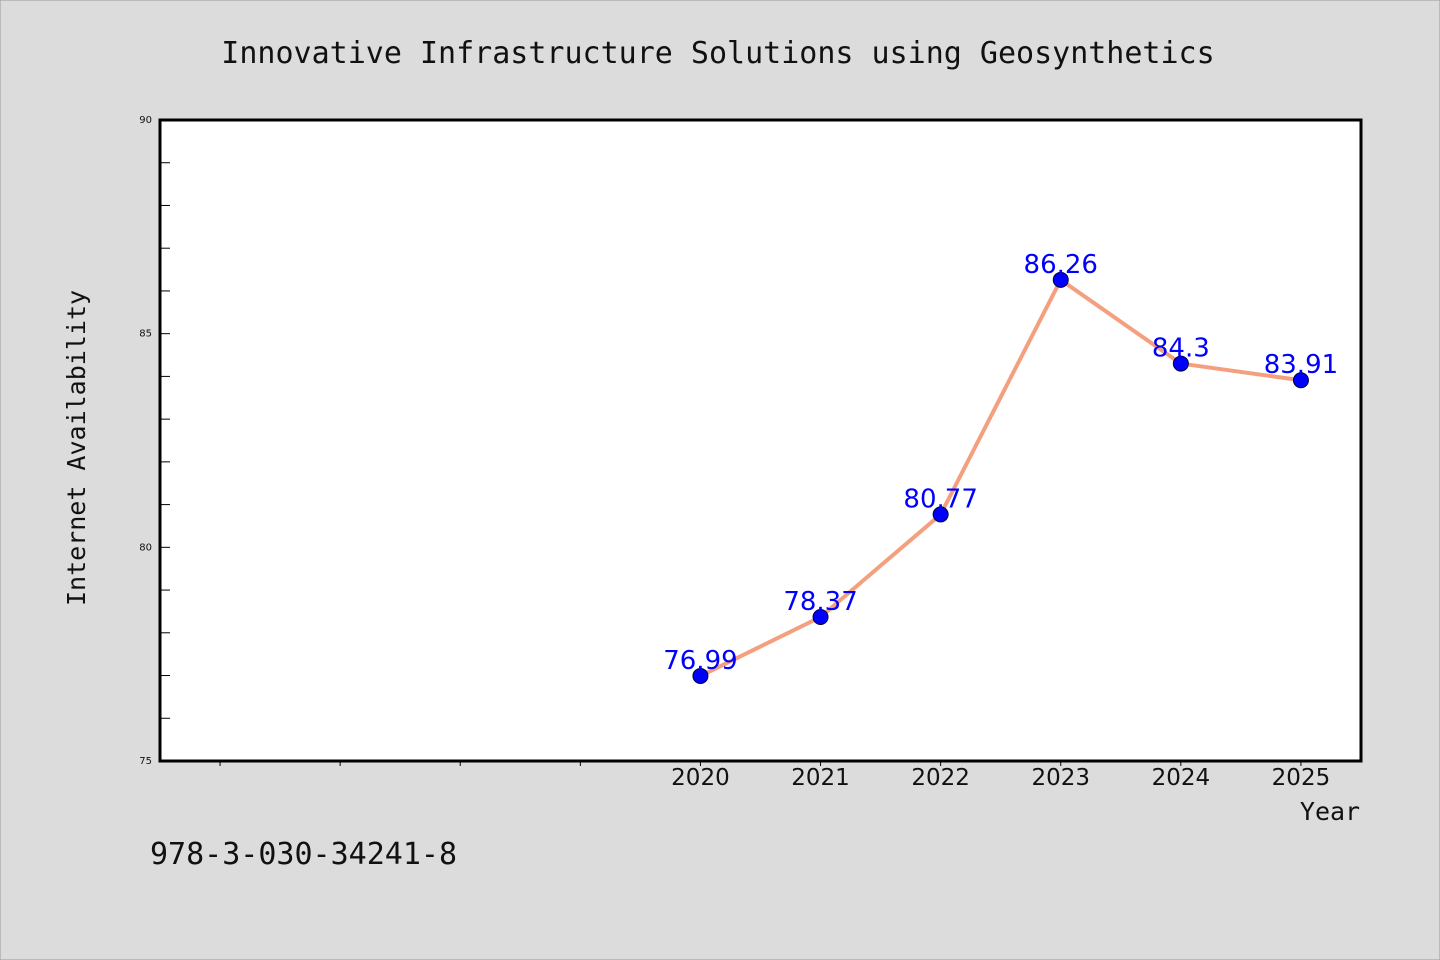 The width and height of the screenshot is (1440, 960). What do you see at coordinates (820, 602) in the screenshot?
I see `data-label: 78.37` at bounding box center [820, 602].